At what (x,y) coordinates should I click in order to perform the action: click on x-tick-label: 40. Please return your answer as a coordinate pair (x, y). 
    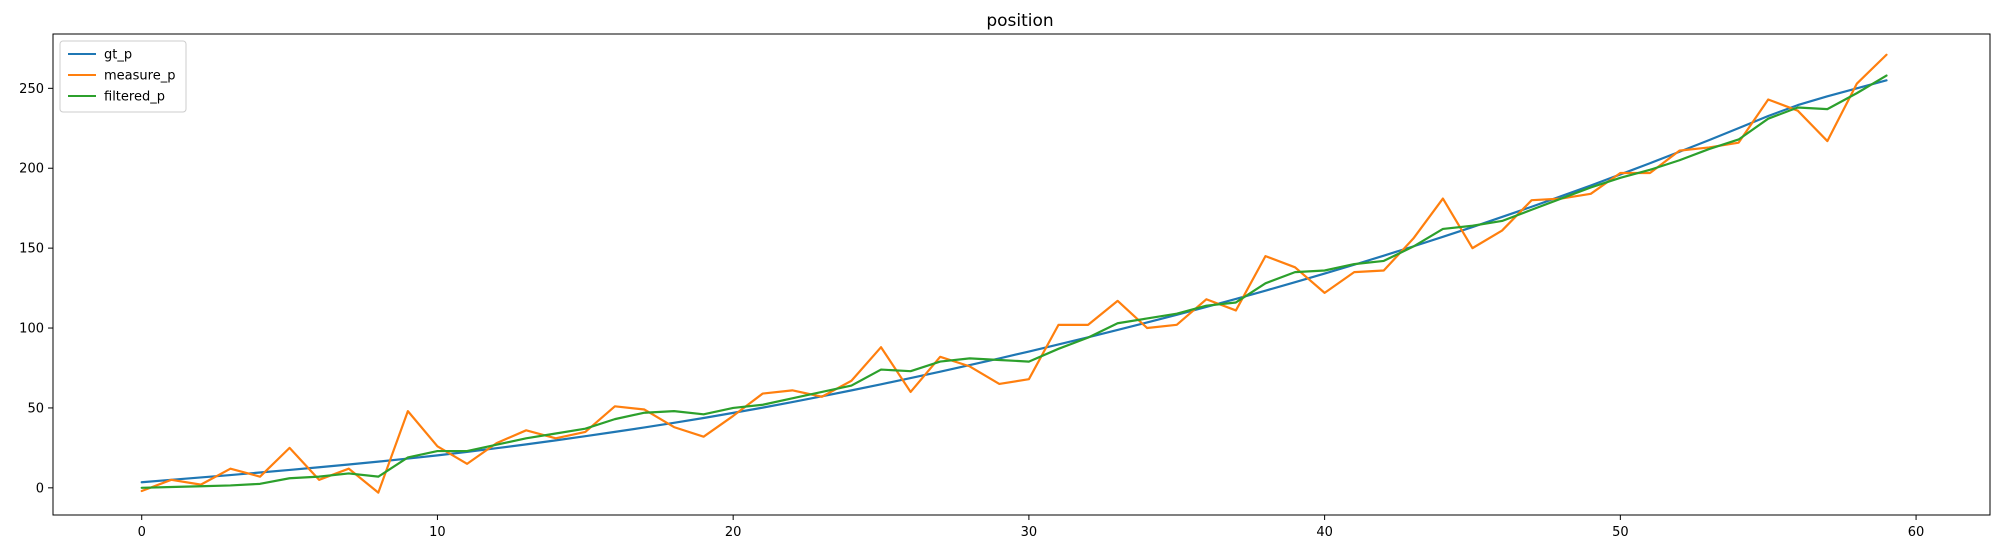
    Looking at the image, I should click on (1324, 532).